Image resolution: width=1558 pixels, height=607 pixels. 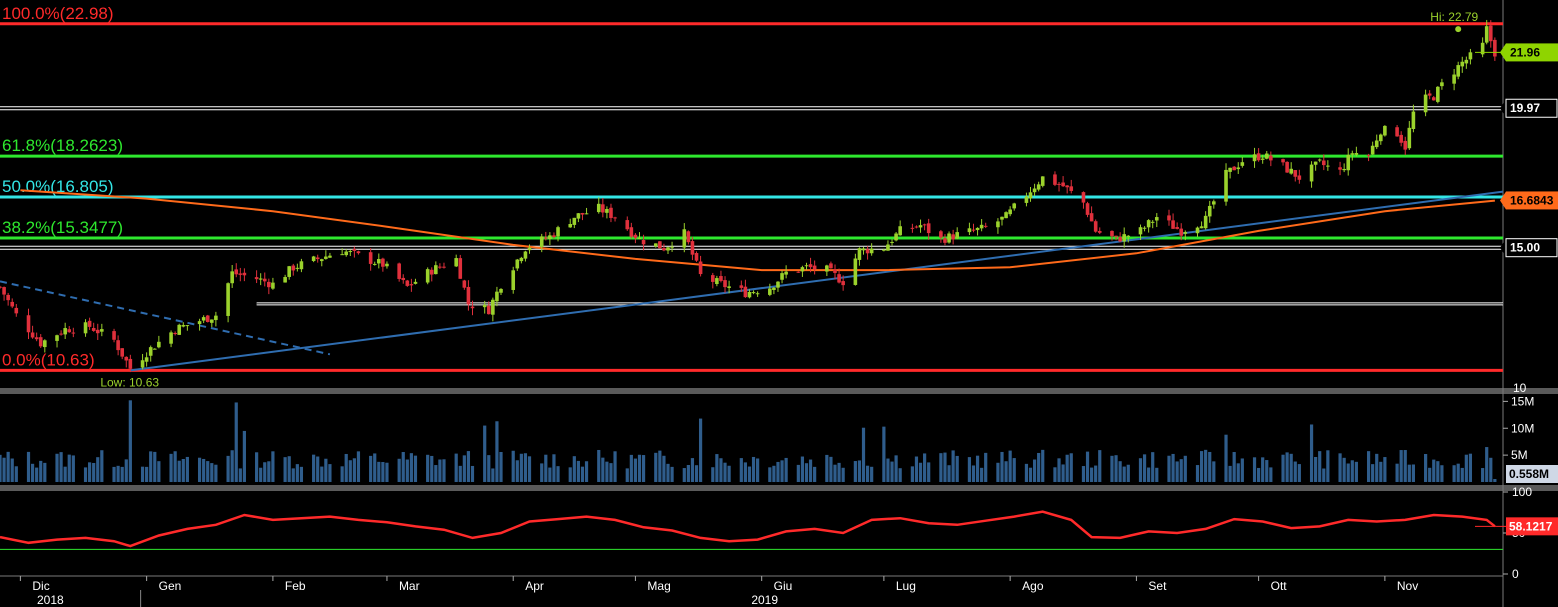 What do you see at coordinates (165, 318) in the screenshot?
I see `dashed-trendline` at bounding box center [165, 318].